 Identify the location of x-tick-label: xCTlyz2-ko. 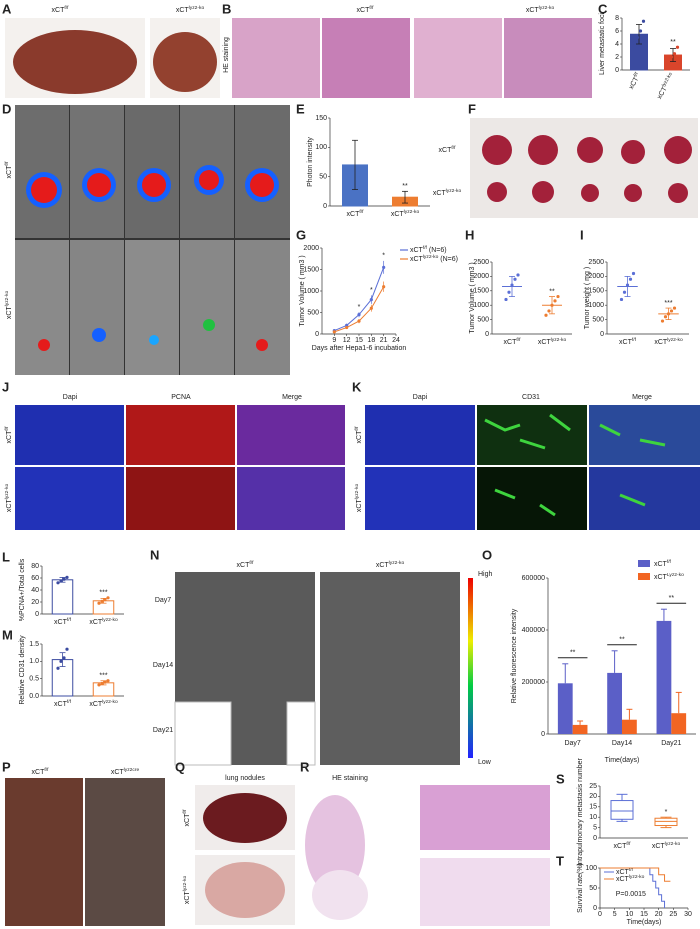
(103, 703).